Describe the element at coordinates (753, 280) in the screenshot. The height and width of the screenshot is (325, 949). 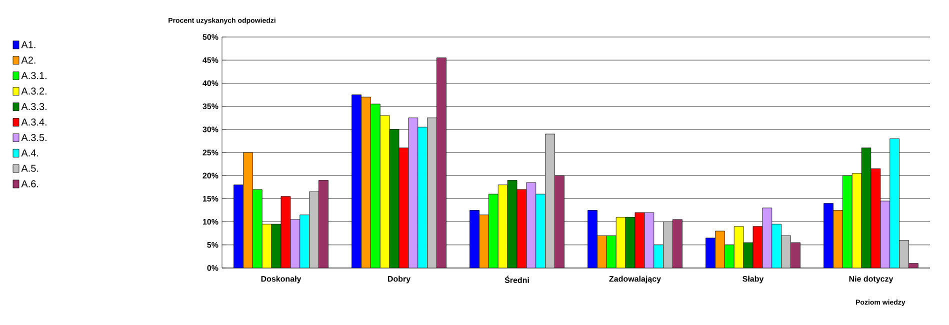
I see `x-tick-label: Słaby` at that location.